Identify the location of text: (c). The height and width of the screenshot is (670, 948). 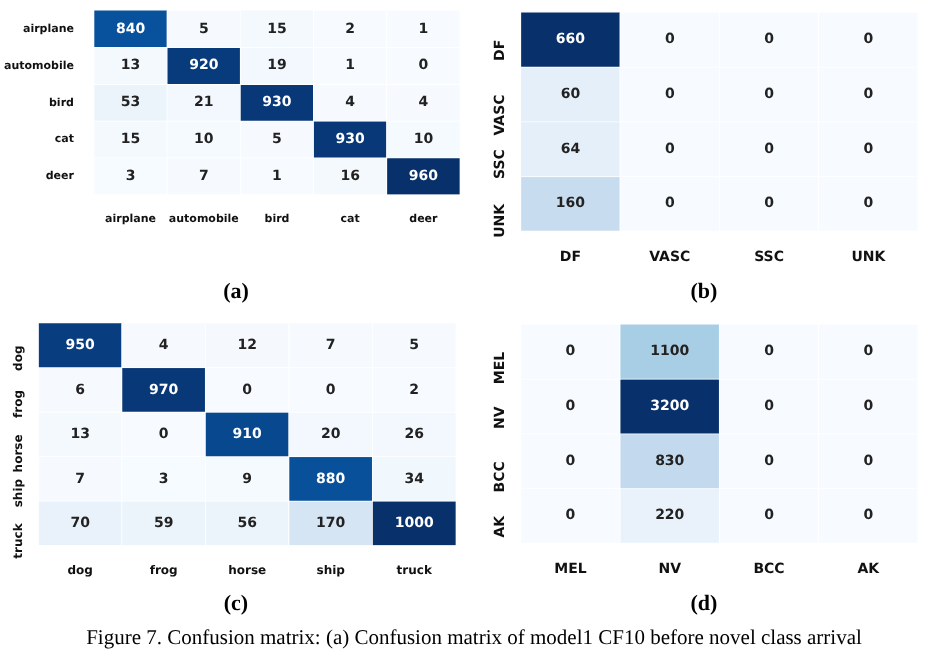
(236, 604).